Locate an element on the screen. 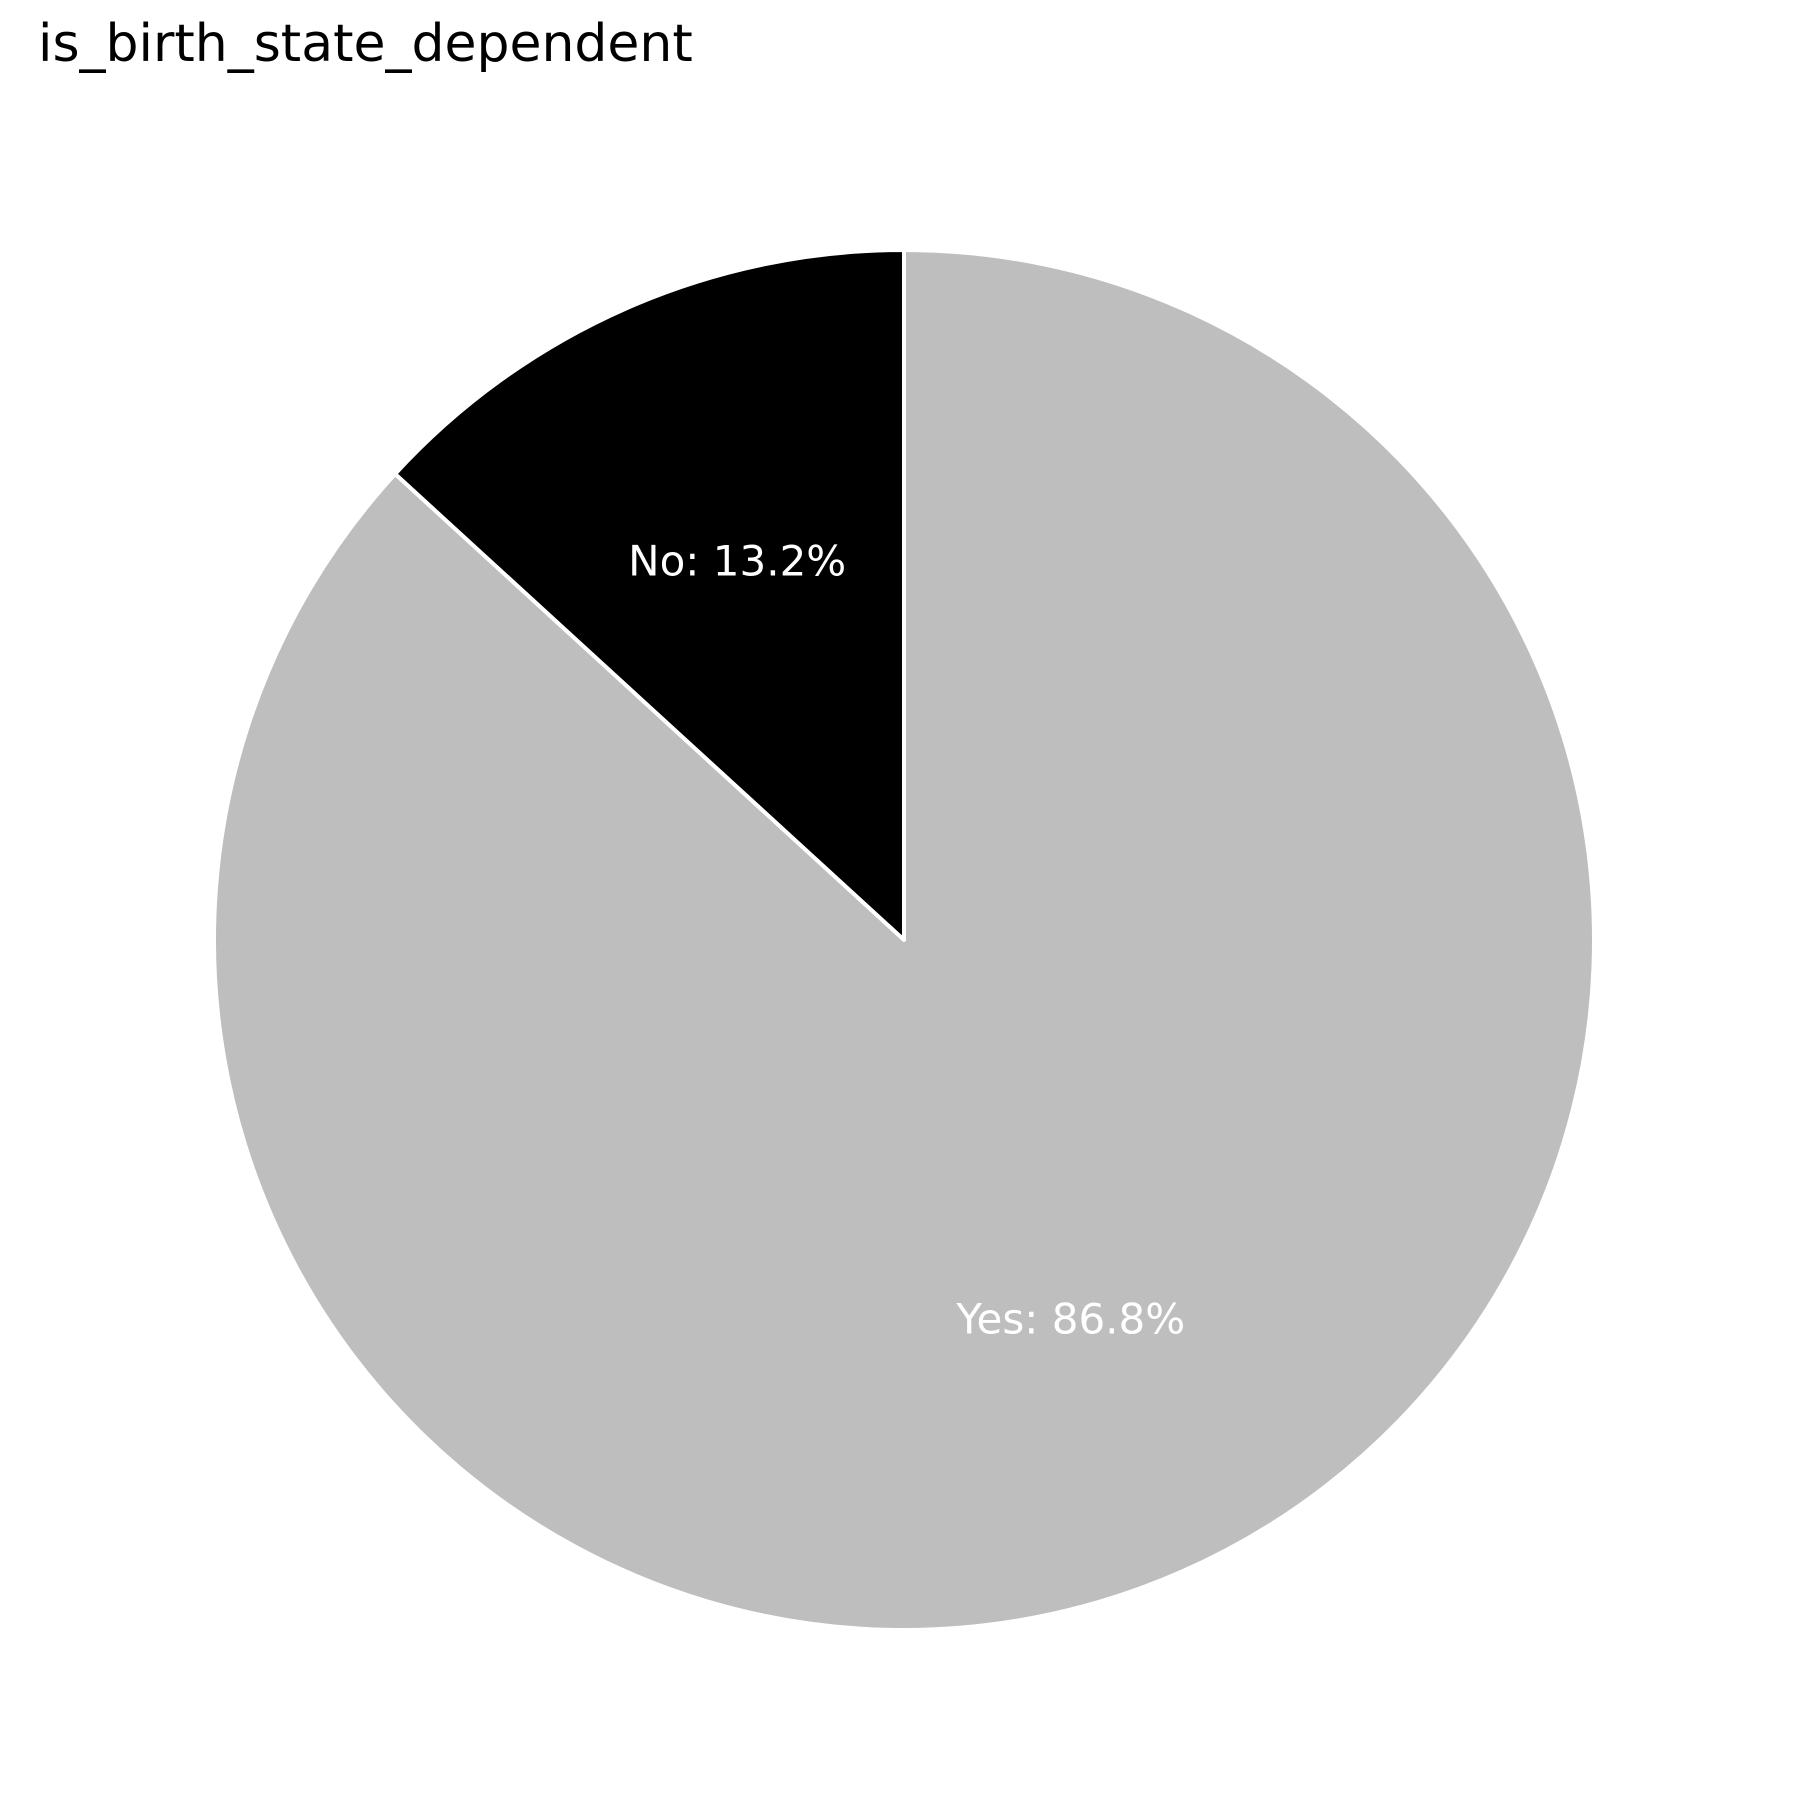  pie-slice-no is located at coordinates (649, 595).